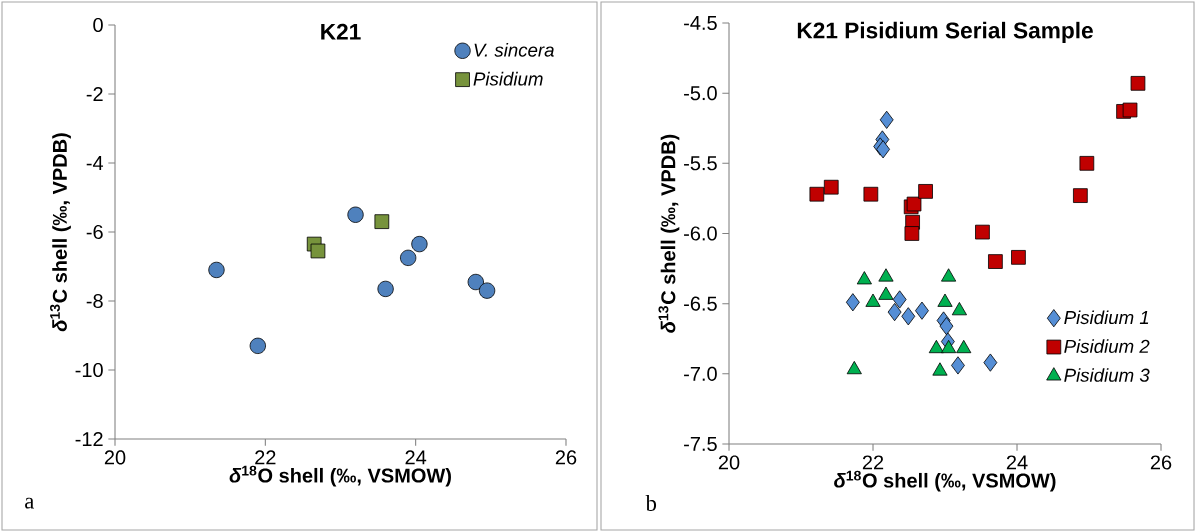  I want to click on text: b, so click(651, 502).